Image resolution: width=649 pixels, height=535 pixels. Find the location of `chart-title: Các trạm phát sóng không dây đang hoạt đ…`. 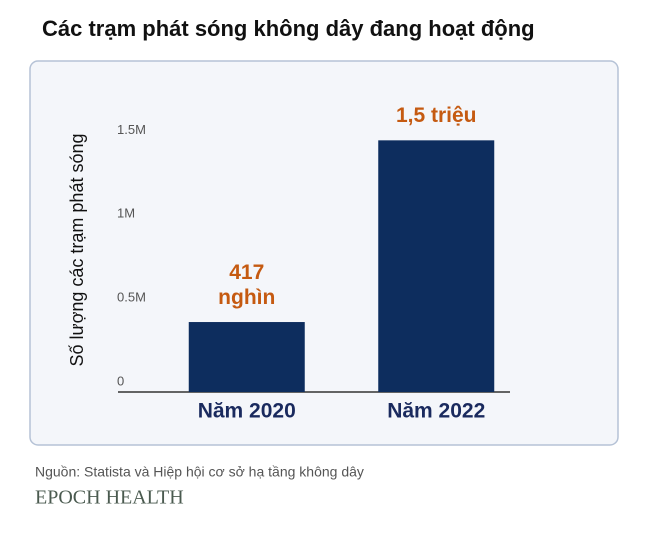

chart-title: Các trạm phát sóng không dây đang hoạt đ… is located at coordinates (288, 28).